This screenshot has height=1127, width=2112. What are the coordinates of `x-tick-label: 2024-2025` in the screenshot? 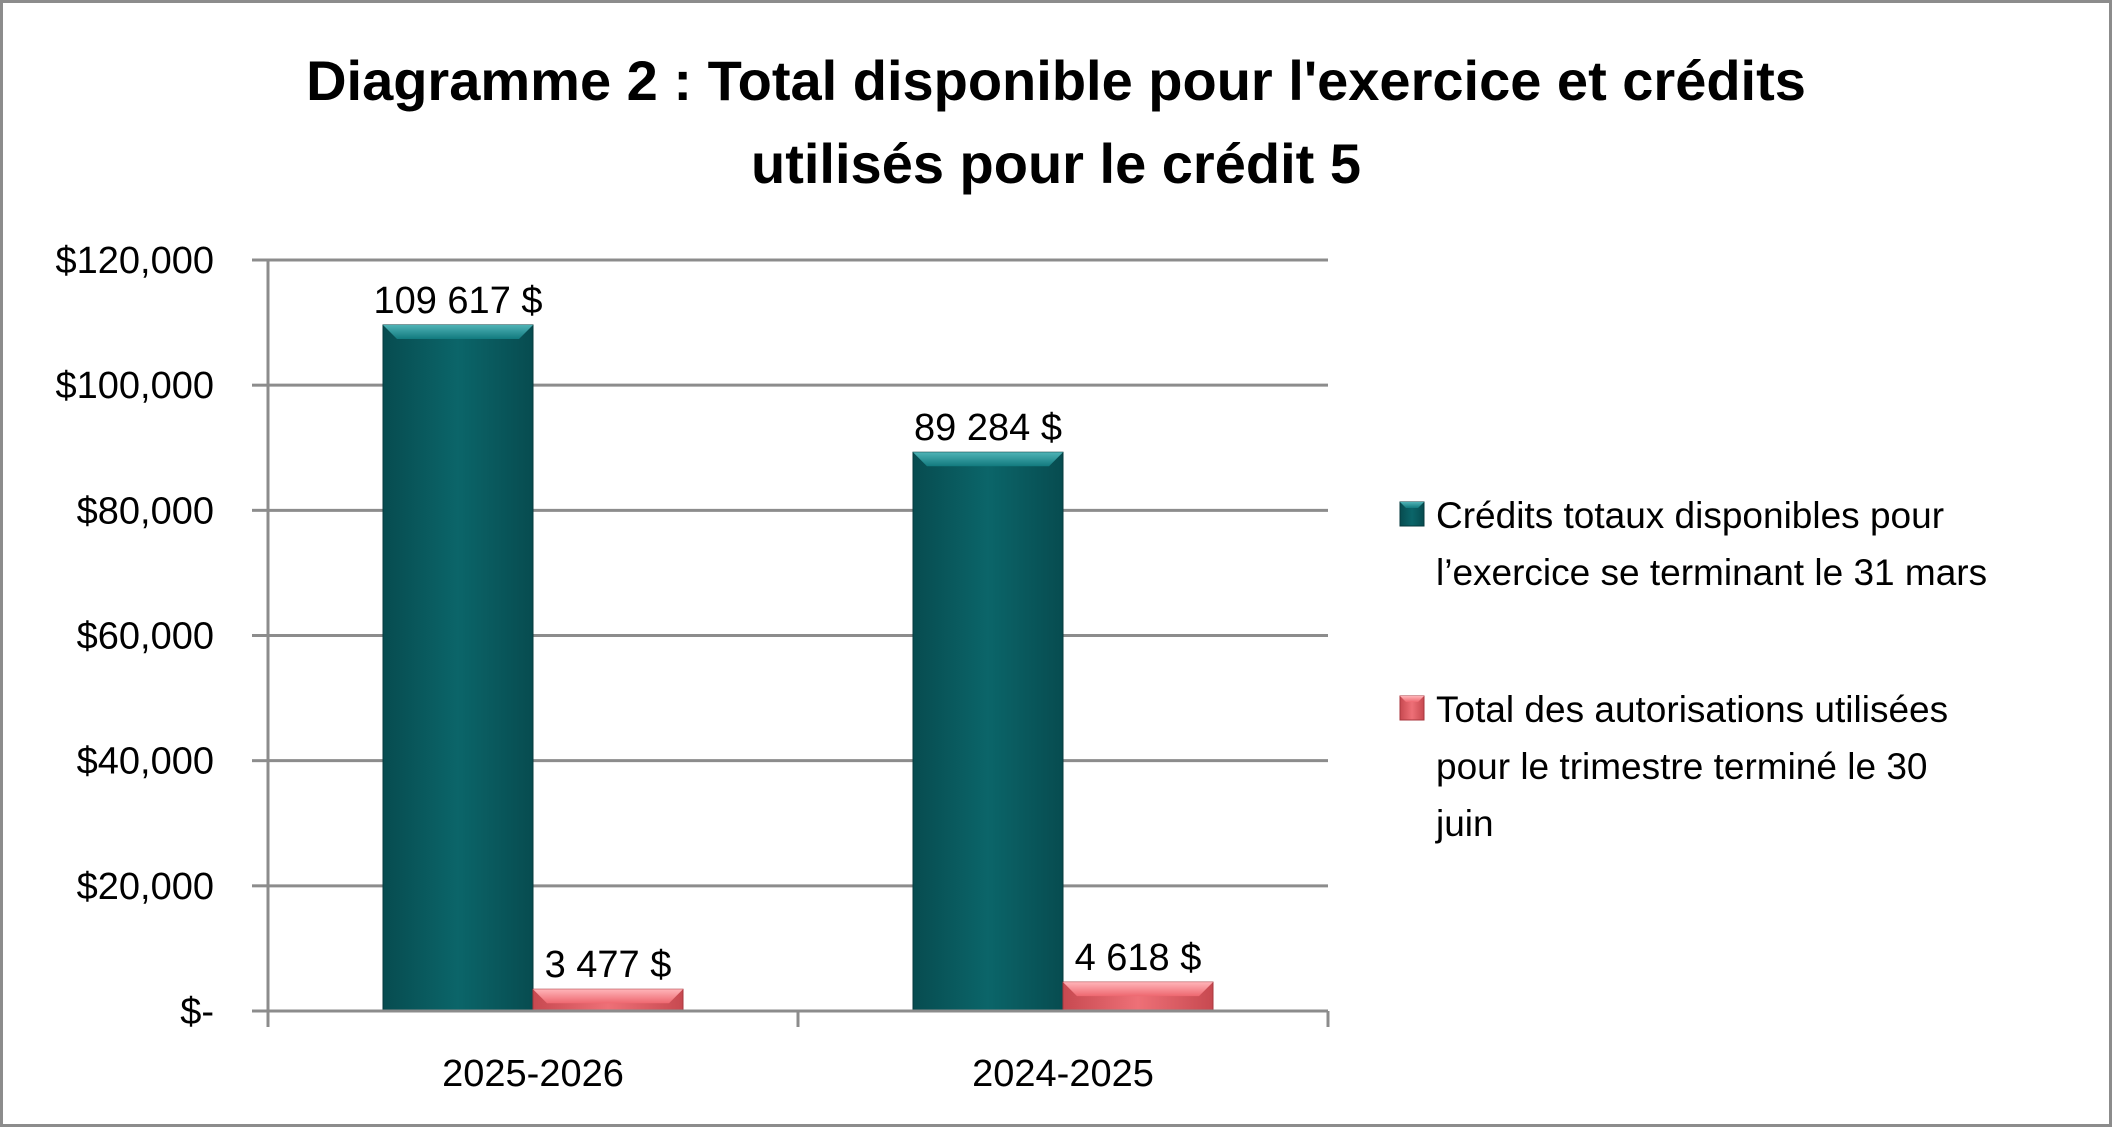 It's located at (1063, 1074).